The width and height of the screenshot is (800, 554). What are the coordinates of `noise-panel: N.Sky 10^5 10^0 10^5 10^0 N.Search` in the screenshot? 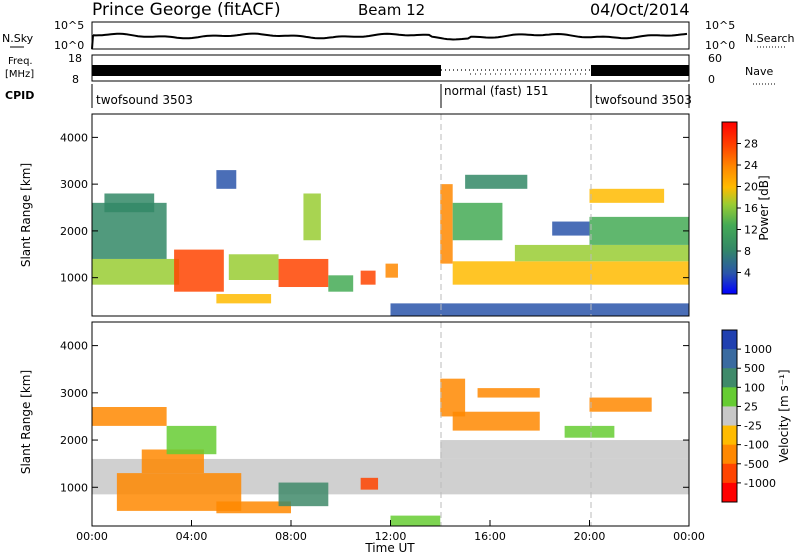 It's located at (398, 35).